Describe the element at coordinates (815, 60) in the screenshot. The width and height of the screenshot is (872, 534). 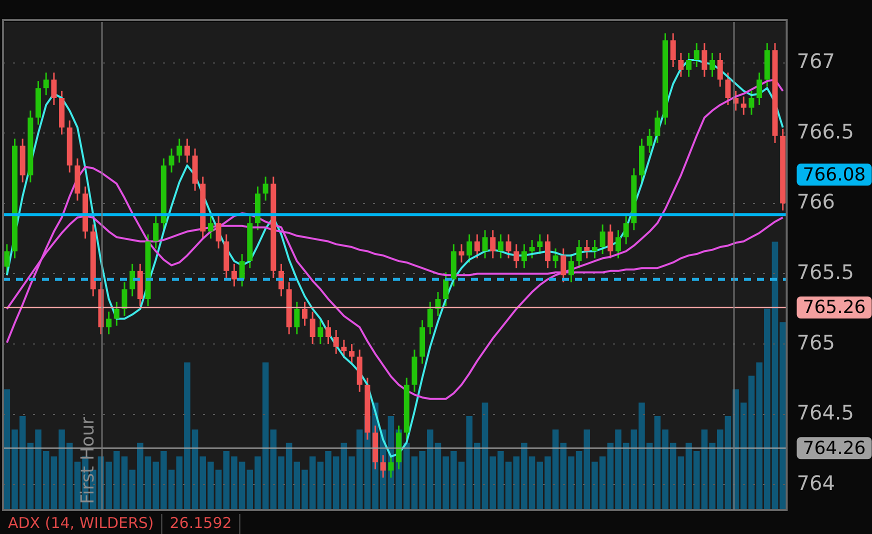
I see `y-tick-label: 767` at that location.